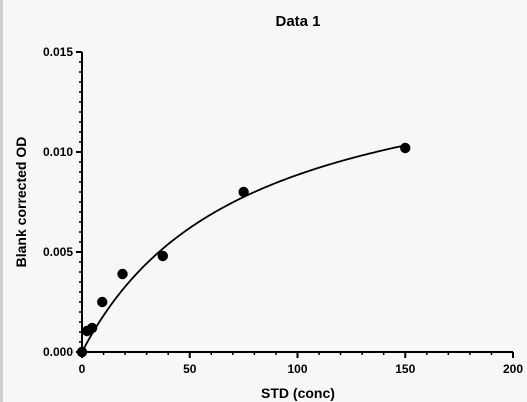  I want to click on chart-title: Data 1, so click(297, 21).